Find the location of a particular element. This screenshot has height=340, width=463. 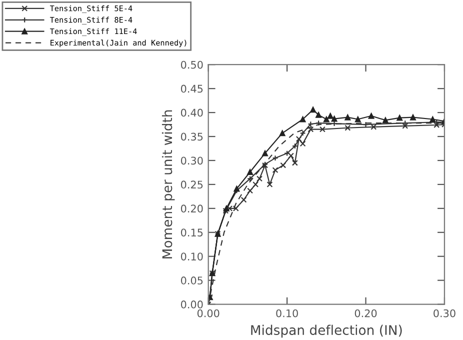

y-tick-label: 0.10 is located at coordinates (191, 256).